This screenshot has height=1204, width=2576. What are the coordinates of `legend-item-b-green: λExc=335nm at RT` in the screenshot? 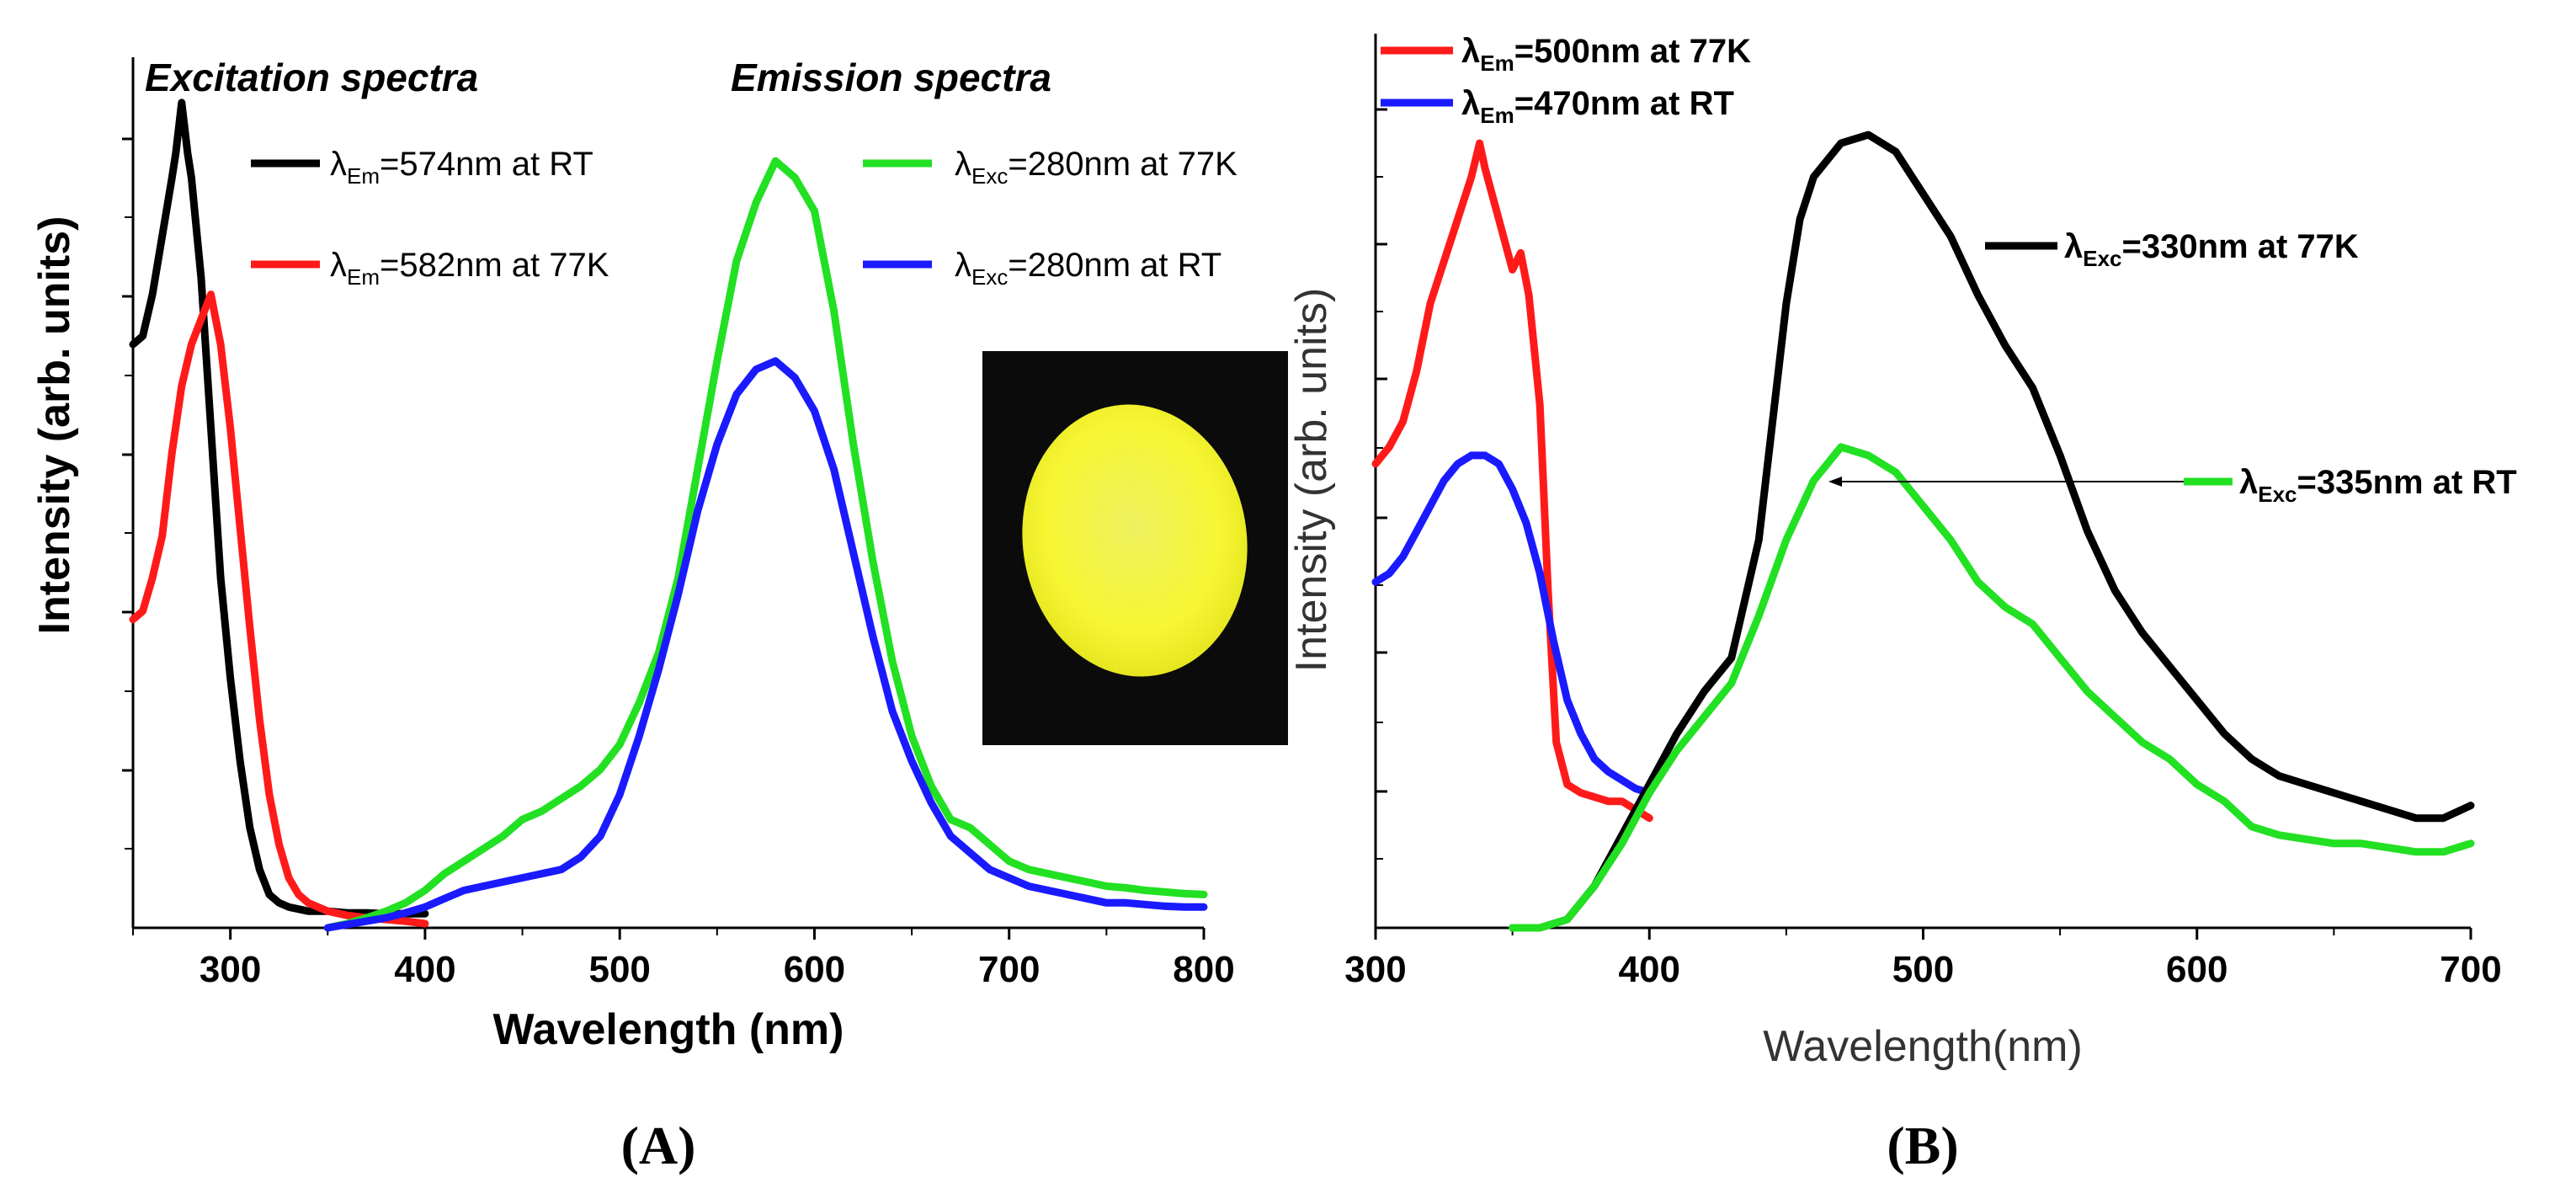 It's located at (2350, 485).